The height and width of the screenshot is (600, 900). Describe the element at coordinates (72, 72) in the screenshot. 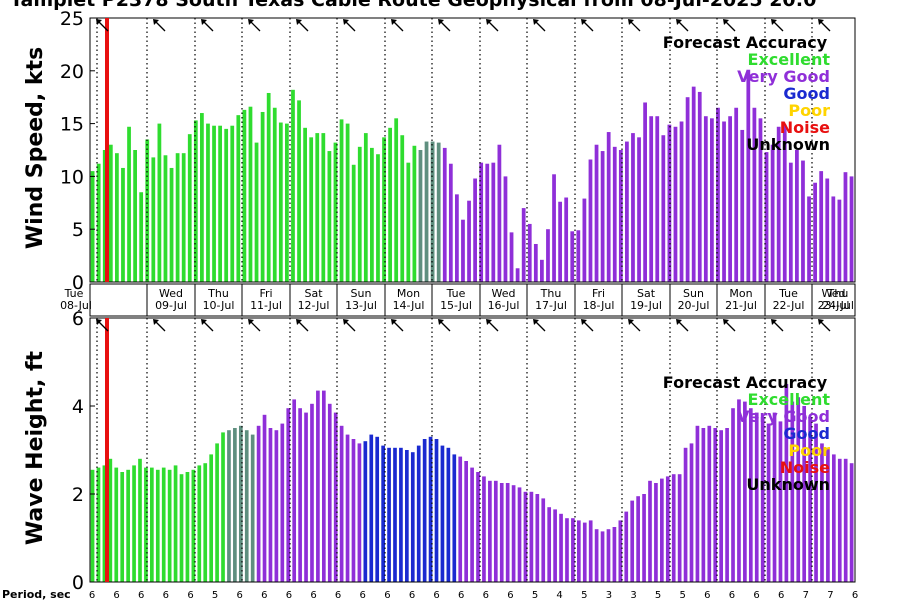

I see `wind-y-tick-label: 20` at that location.